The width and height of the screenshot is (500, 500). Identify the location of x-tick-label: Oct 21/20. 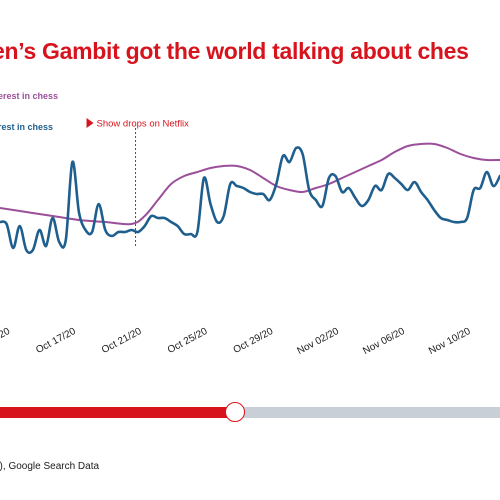
(122, 341).